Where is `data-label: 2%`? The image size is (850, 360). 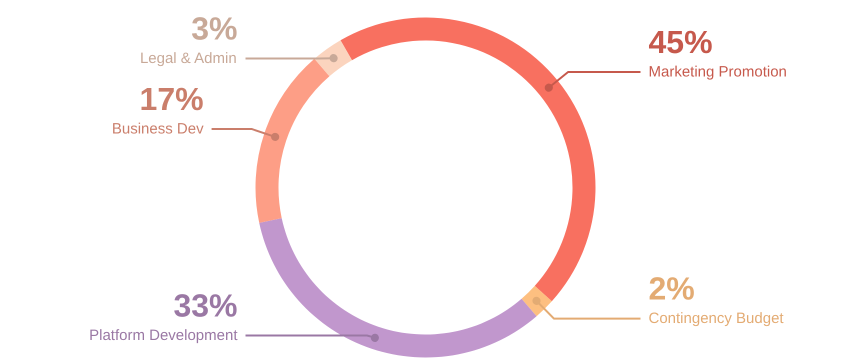 data-label: 2% is located at coordinates (671, 288).